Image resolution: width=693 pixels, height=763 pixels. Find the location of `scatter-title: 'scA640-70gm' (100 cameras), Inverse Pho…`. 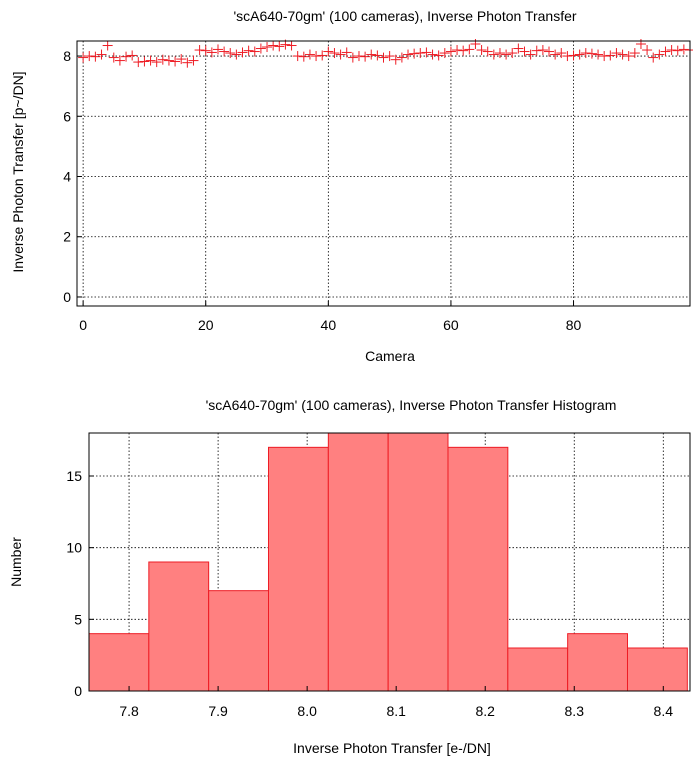

scatter-title: 'scA640-70gm' (100 cameras), Inverse Pho… is located at coordinates (404, 16).